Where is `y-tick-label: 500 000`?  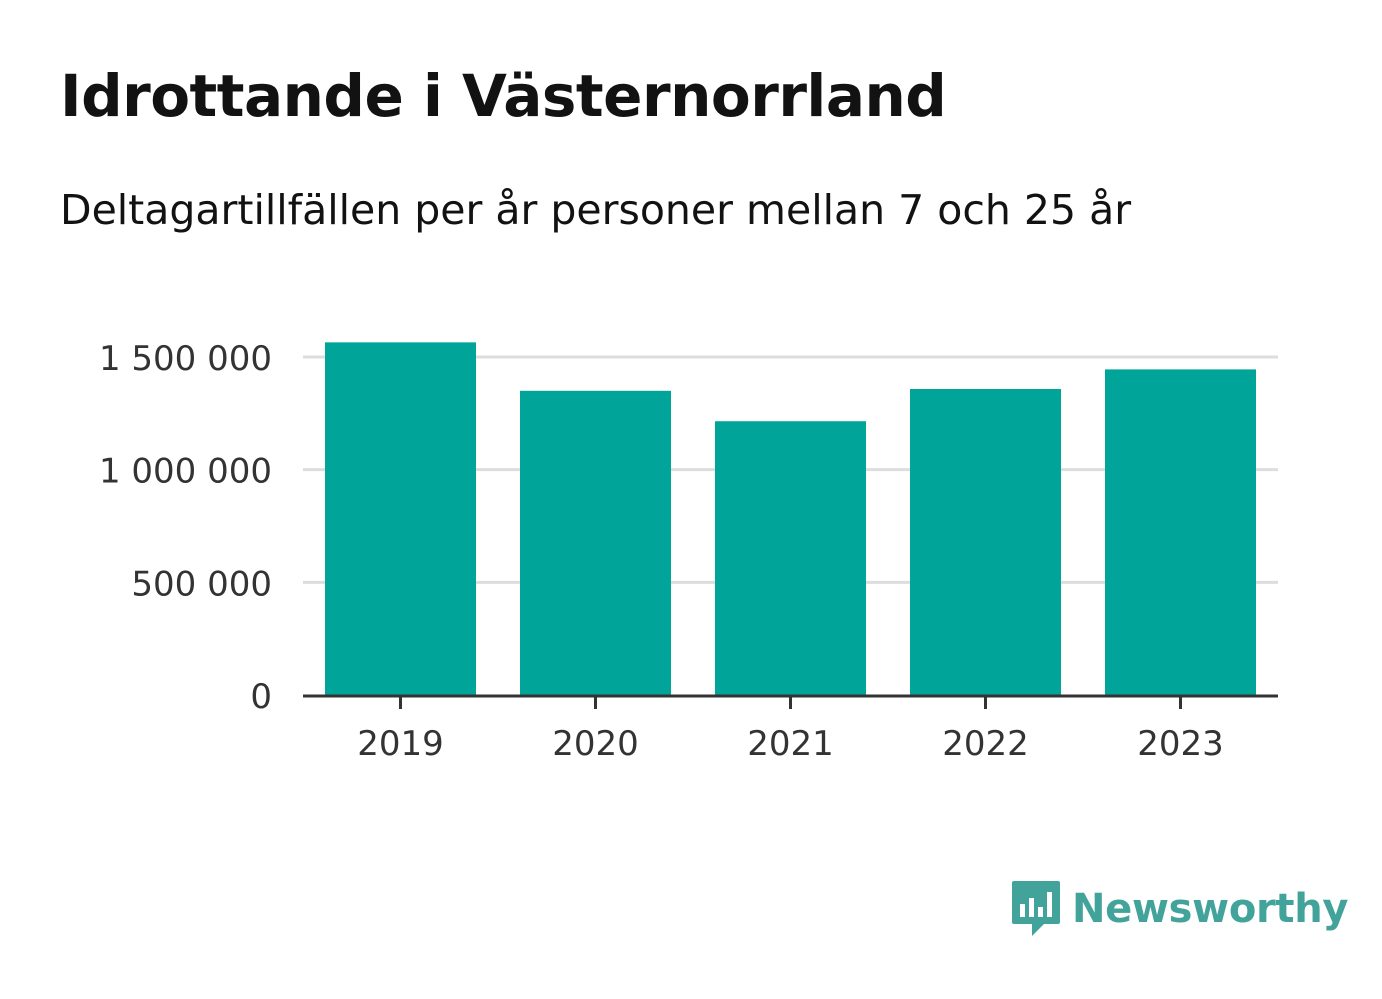
y-tick-label: 500 000 is located at coordinates (201, 584).